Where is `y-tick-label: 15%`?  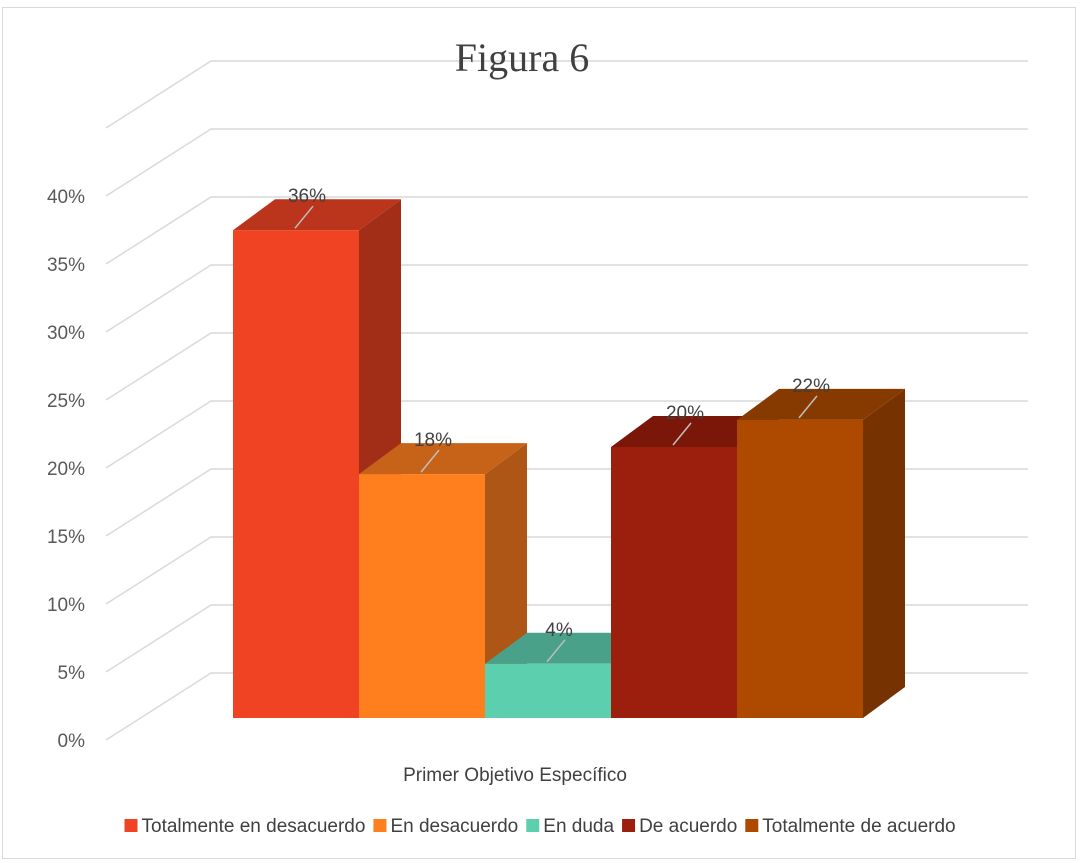
y-tick-label: 15% is located at coordinates (66, 537).